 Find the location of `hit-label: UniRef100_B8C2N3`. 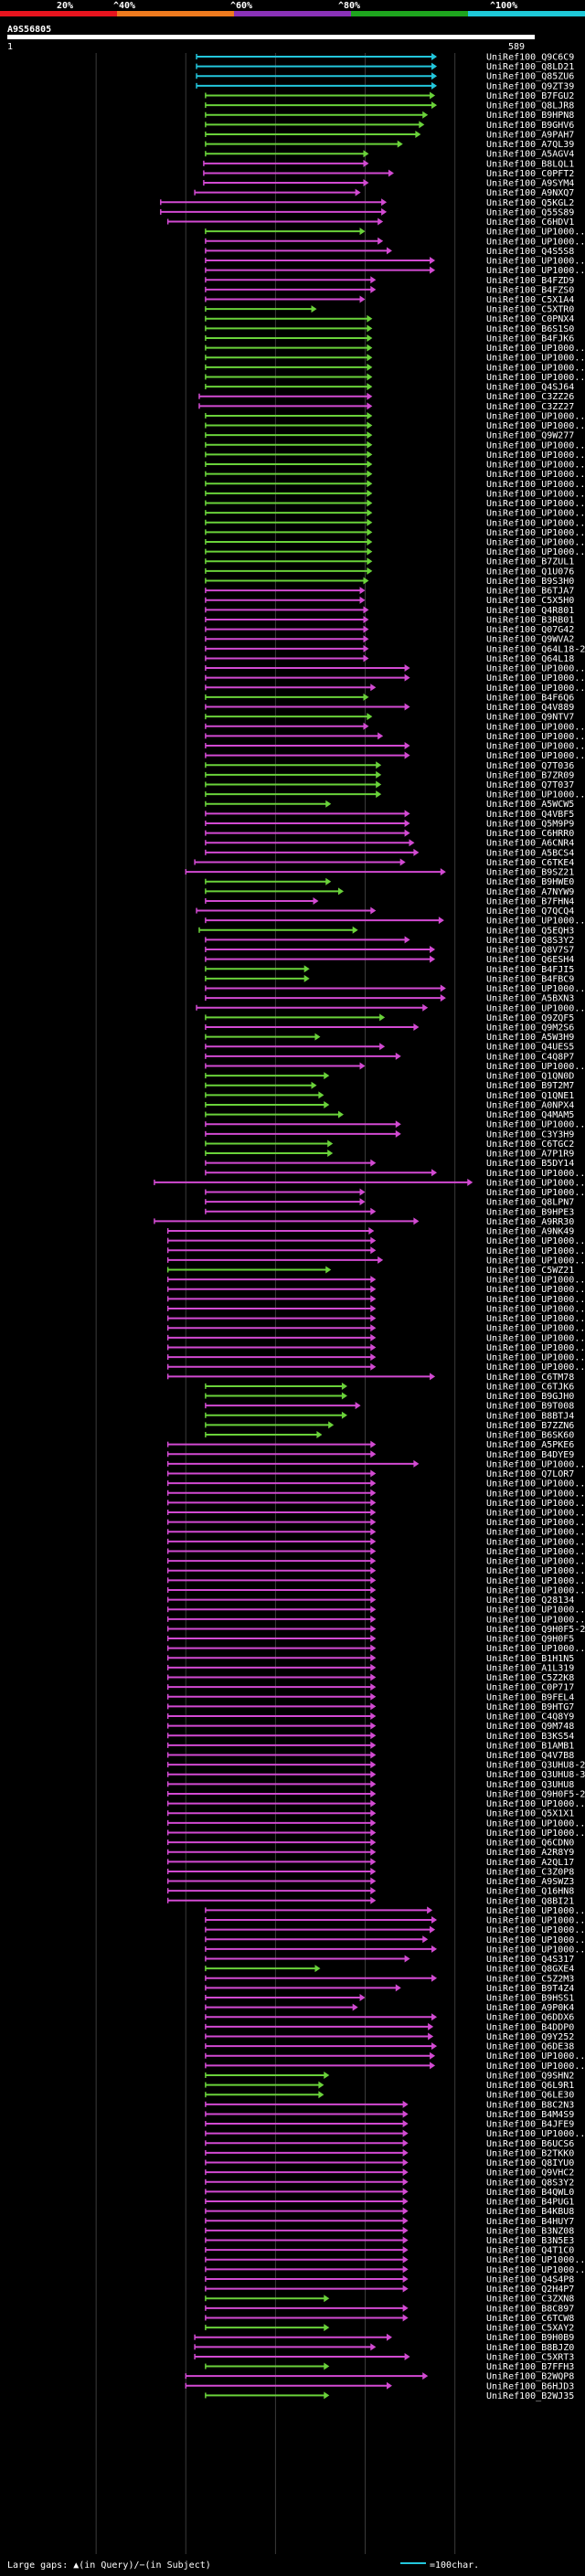

hit-label: UniRef100_B8C2N3 is located at coordinates (530, 2105).